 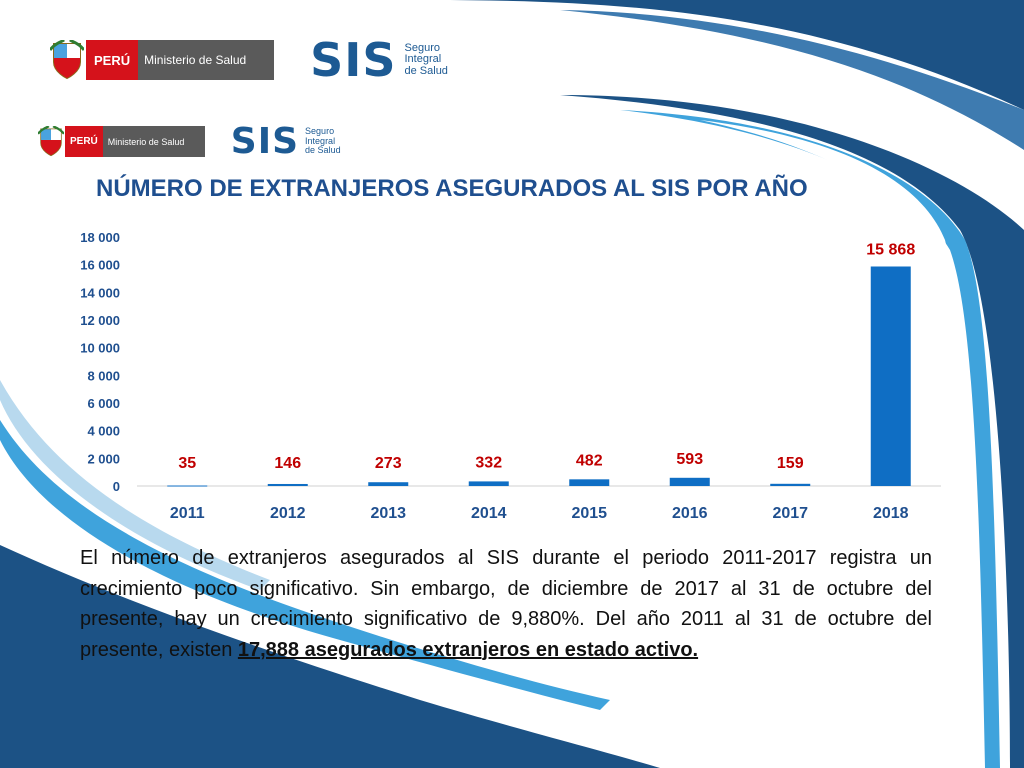 I want to click on data-label: 593, so click(x=689, y=459).